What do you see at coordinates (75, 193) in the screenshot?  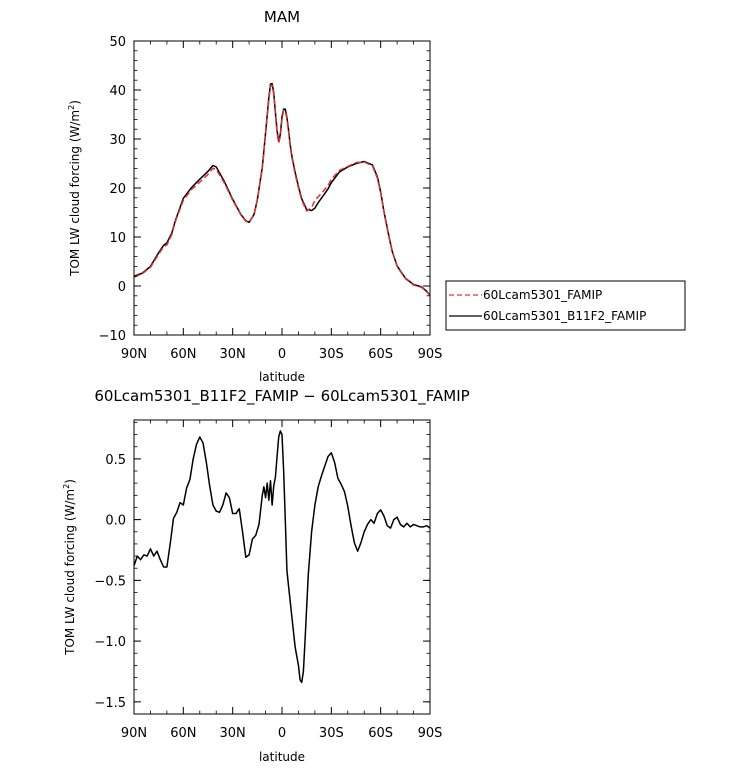 I see `chart-top-ylabel-main: TOM LW cloud forcing (W/m` at bounding box center [75, 193].